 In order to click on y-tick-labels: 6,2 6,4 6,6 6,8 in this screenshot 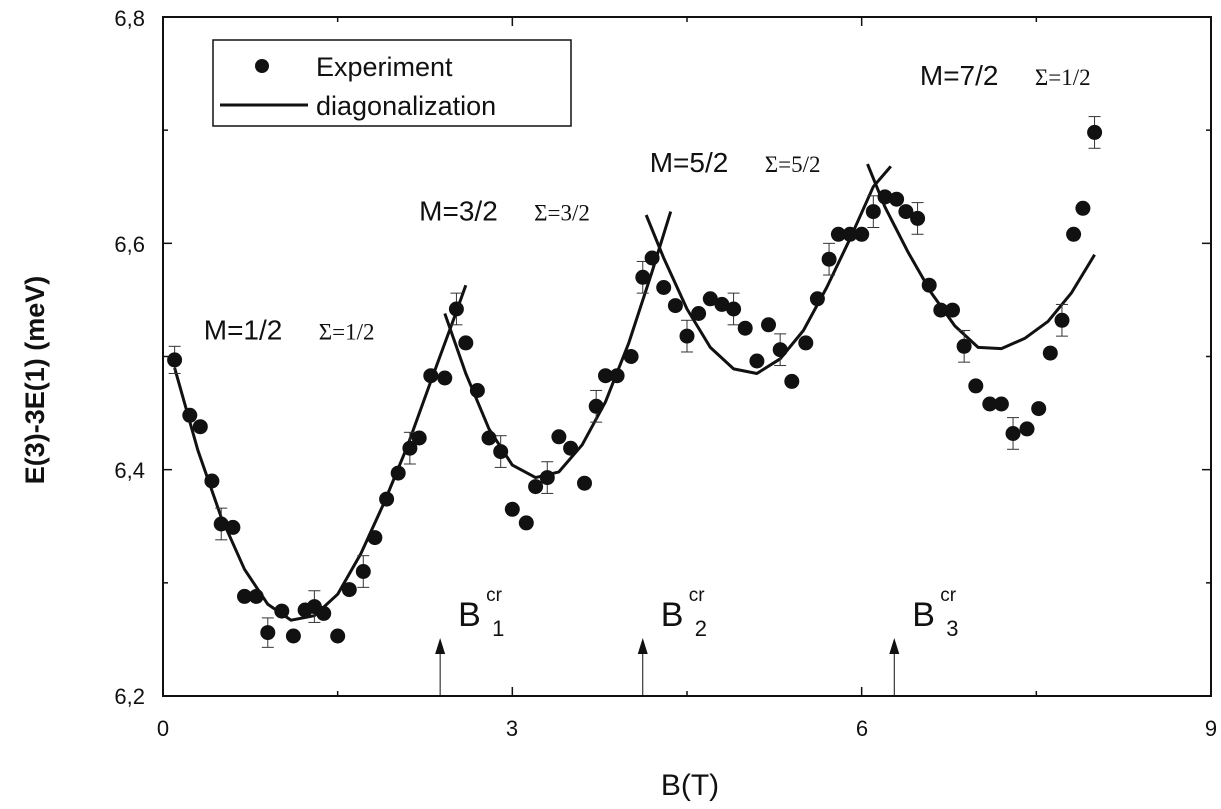, I will do `click(129, 357)`.